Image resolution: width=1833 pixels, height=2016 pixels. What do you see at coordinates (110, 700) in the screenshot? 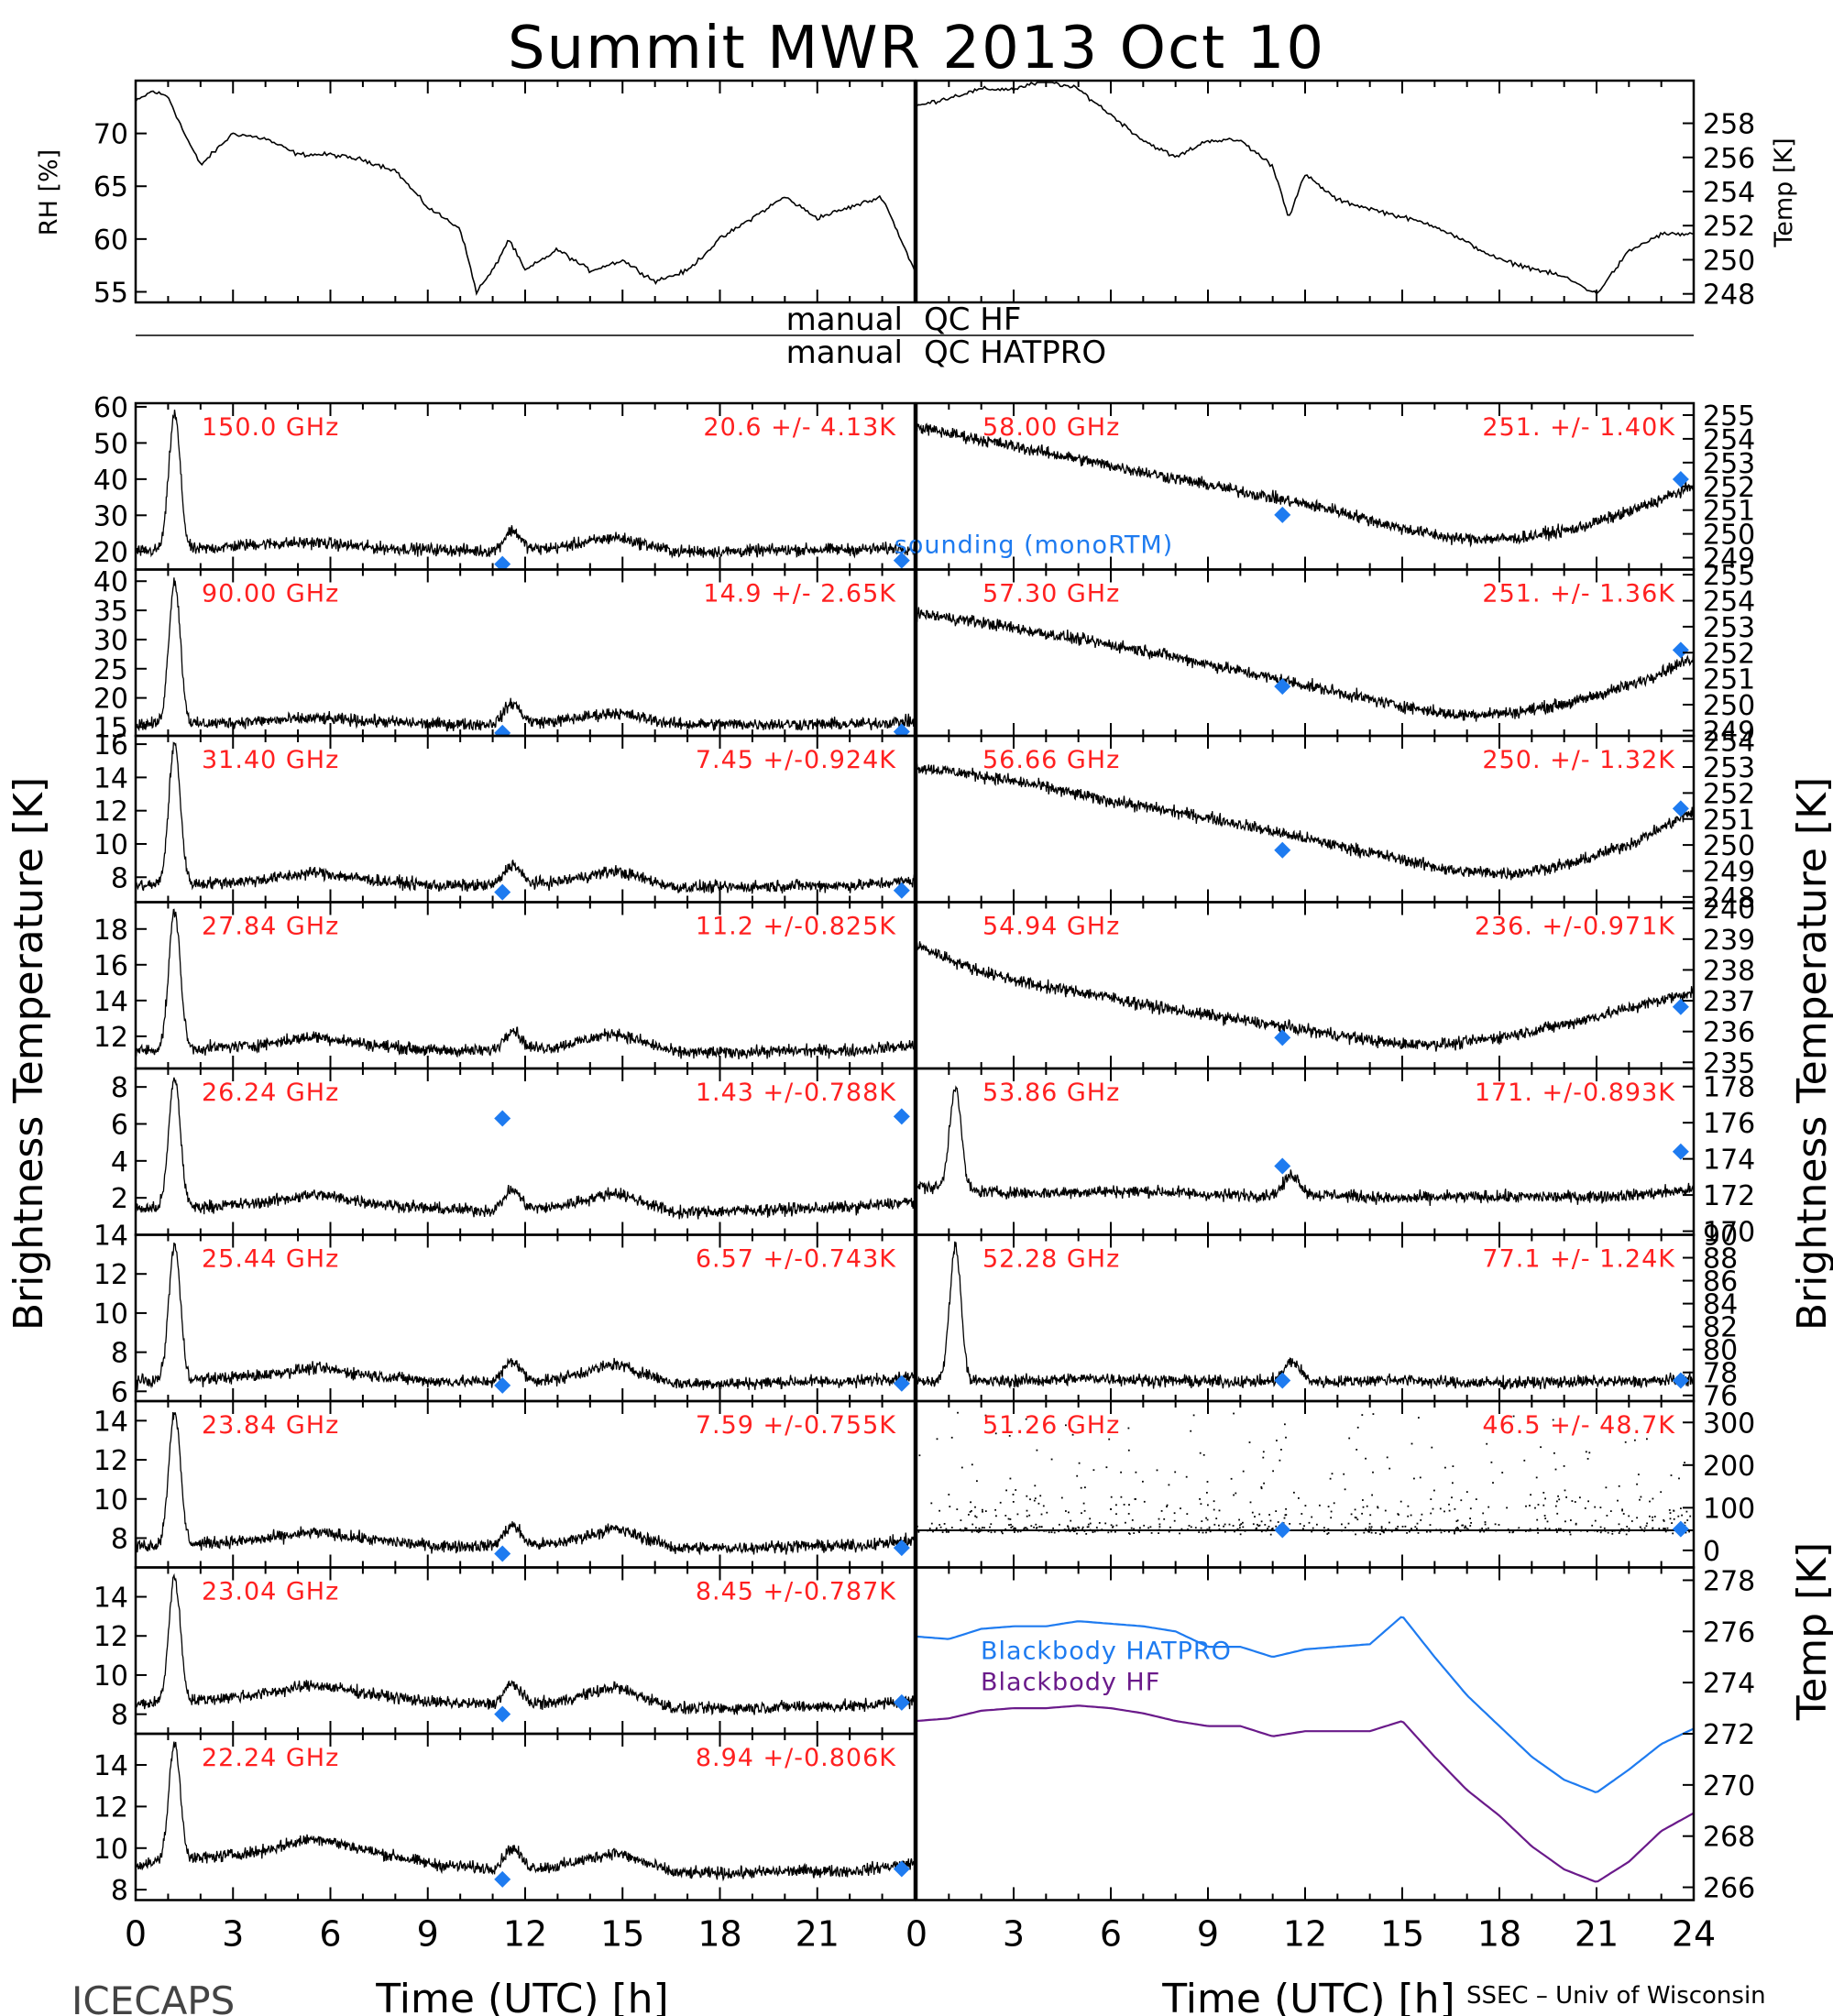
I see `y-tick-label: 20` at bounding box center [110, 700].